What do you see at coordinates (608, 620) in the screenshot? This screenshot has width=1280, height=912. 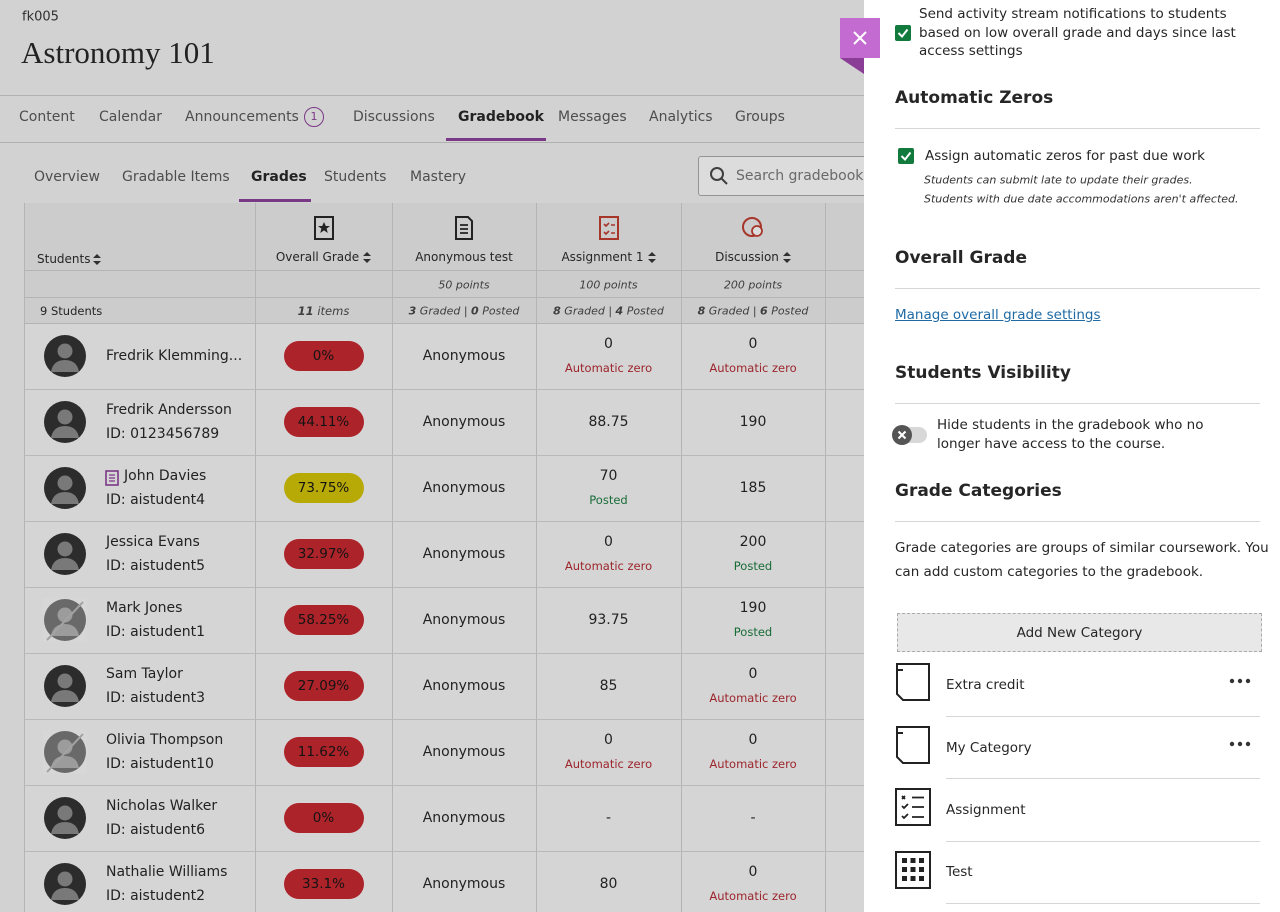 I see `grade-value: 93.75` at bounding box center [608, 620].